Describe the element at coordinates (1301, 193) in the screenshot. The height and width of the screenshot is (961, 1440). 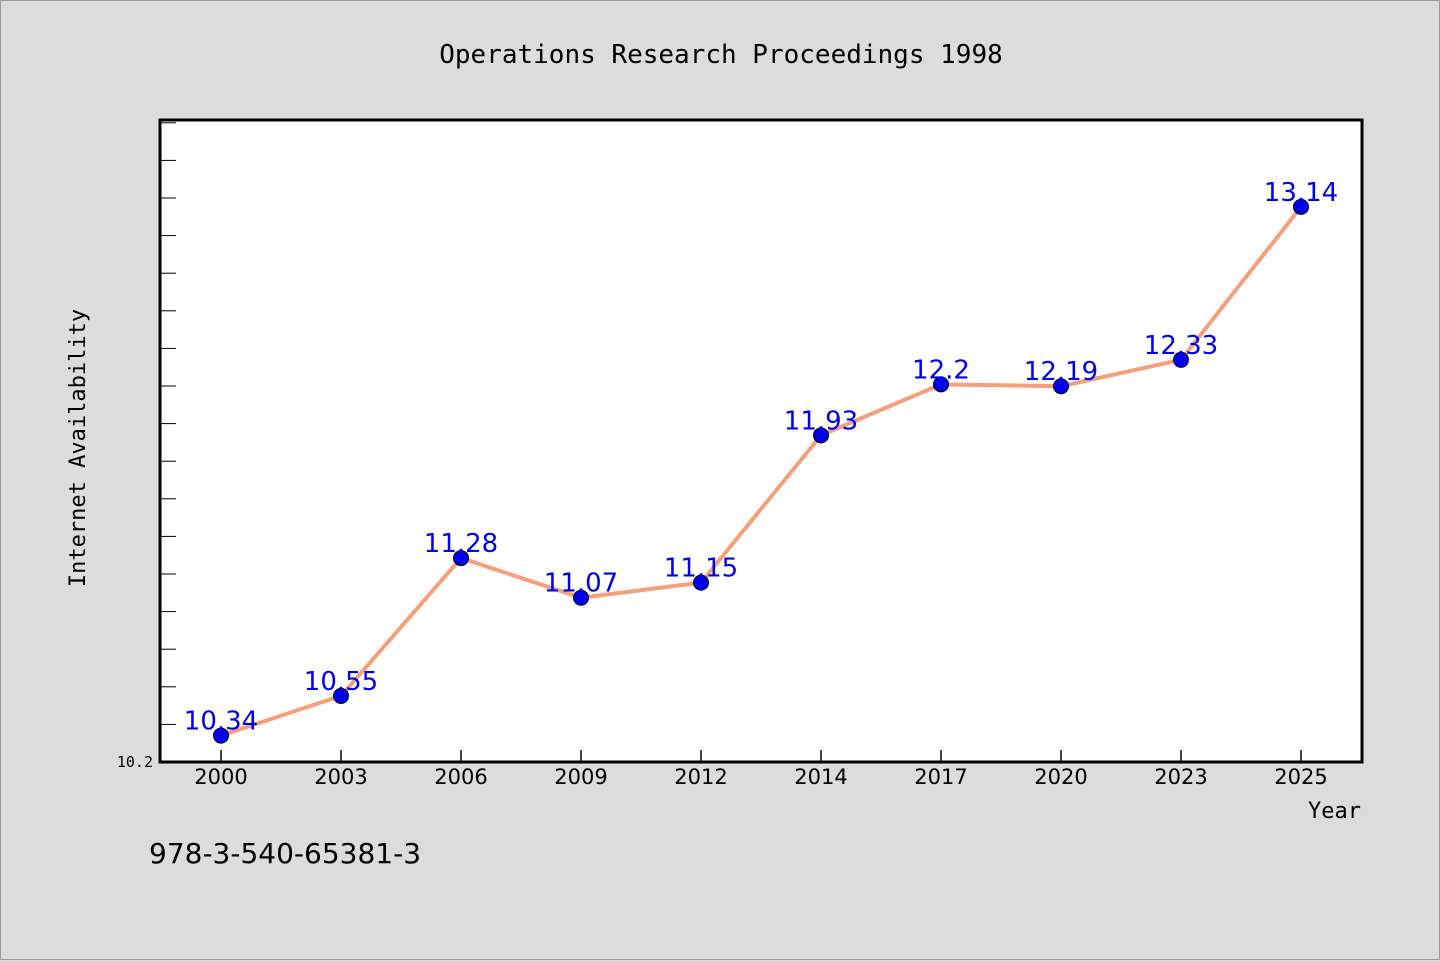
I see `data-label: 13.14` at that location.